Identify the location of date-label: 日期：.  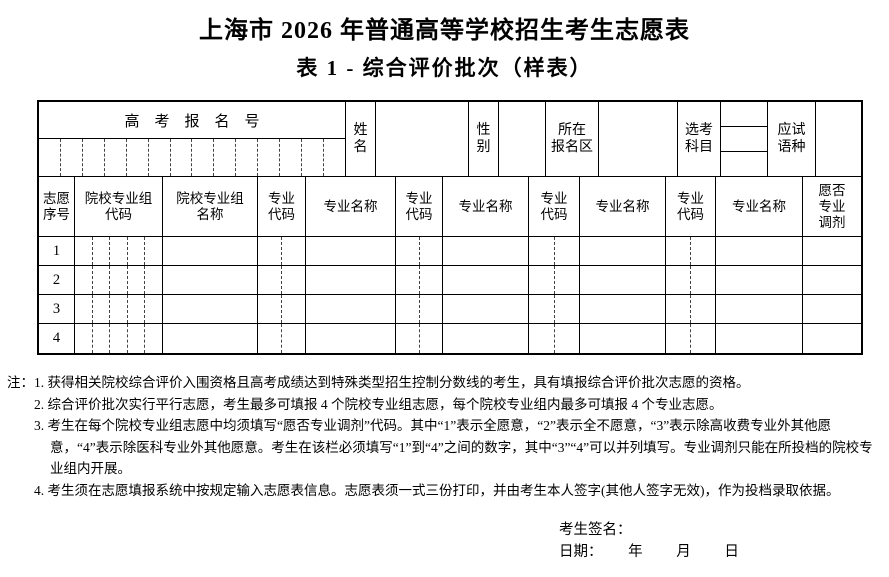
(581, 552).